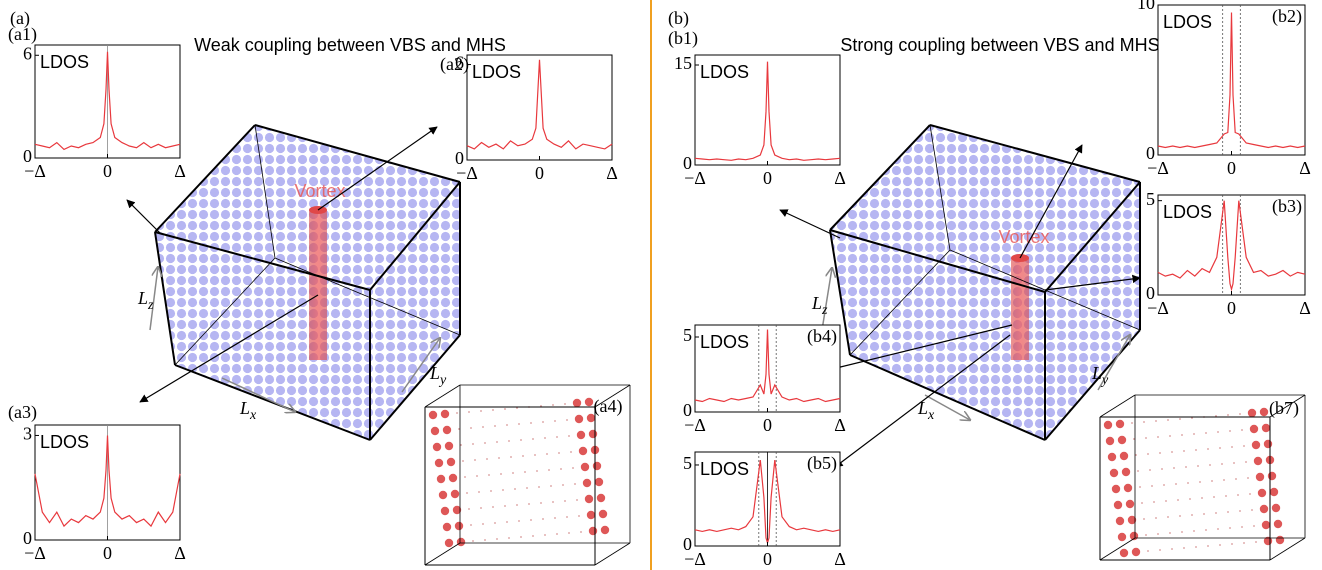 The image size is (1322, 570). Describe the element at coordinates (683, 63) in the screenshot. I see `y-tick-label: 15` at that location.